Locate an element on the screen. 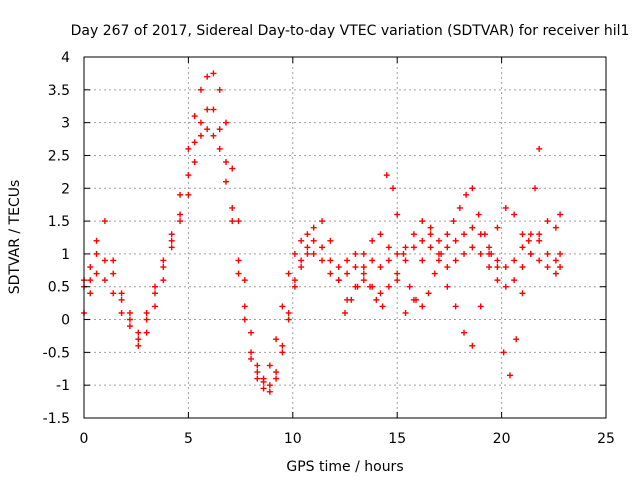 This screenshot has width=640, height=480. y-tick-label: 4 is located at coordinates (65, 58).